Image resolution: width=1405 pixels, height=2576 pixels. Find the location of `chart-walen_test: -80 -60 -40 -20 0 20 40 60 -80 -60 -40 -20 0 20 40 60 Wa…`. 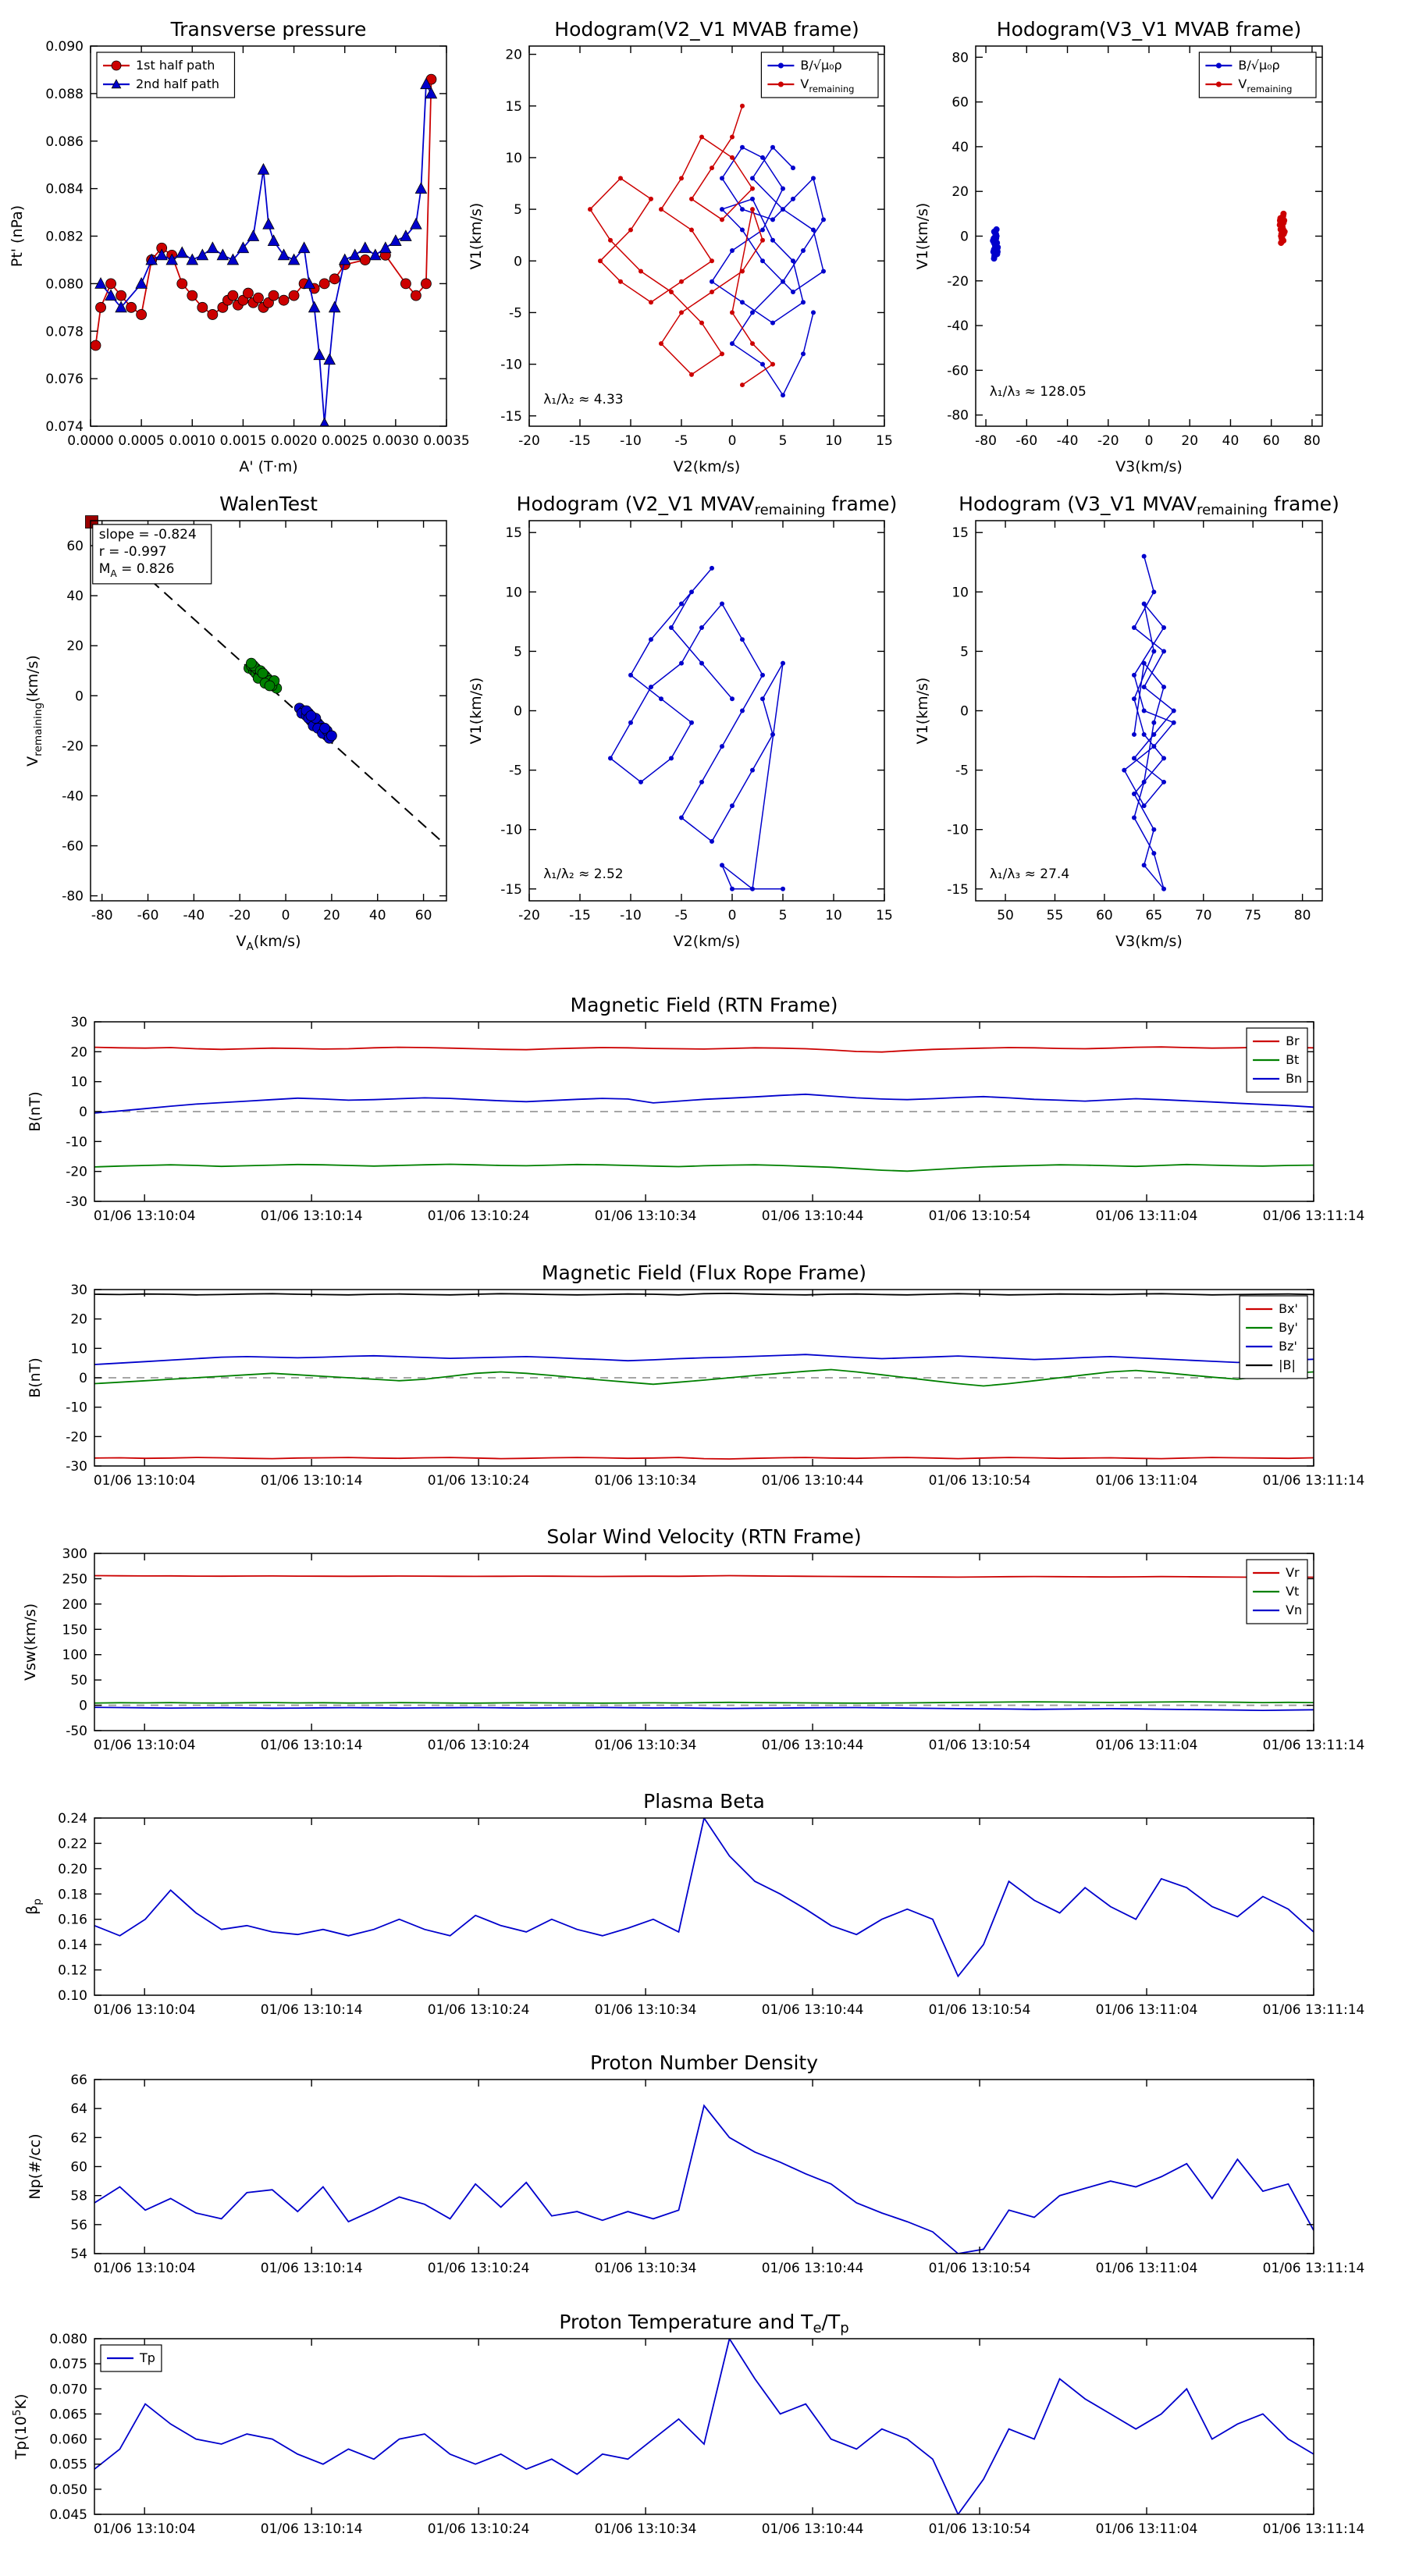

chart-walen_test: -80 -60 -40 -20 0 20 40 60 -80 -60 -40 -20 0 20 40 60 Wa… is located at coordinates (236, 723).